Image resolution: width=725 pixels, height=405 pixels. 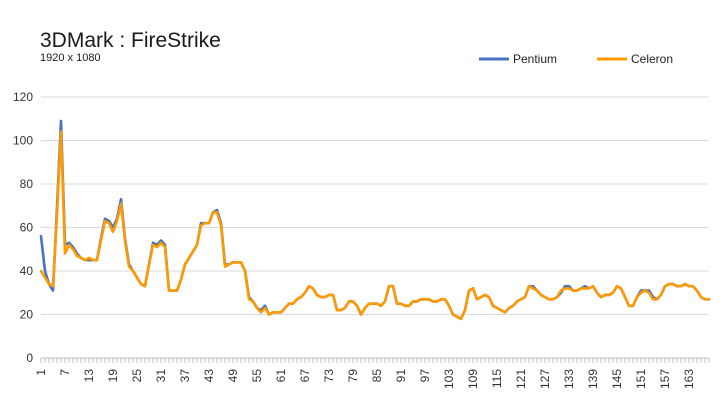 What do you see at coordinates (70, 58) in the screenshot?
I see `chart-subtitle: 1920 x 1080` at bounding box center [70, 58].